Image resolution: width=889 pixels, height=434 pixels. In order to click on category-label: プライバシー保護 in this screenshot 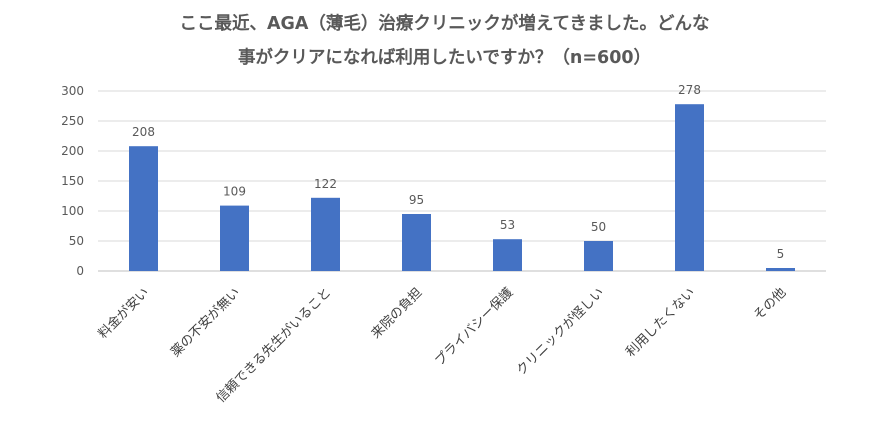, I will do `click(474, 327)`.